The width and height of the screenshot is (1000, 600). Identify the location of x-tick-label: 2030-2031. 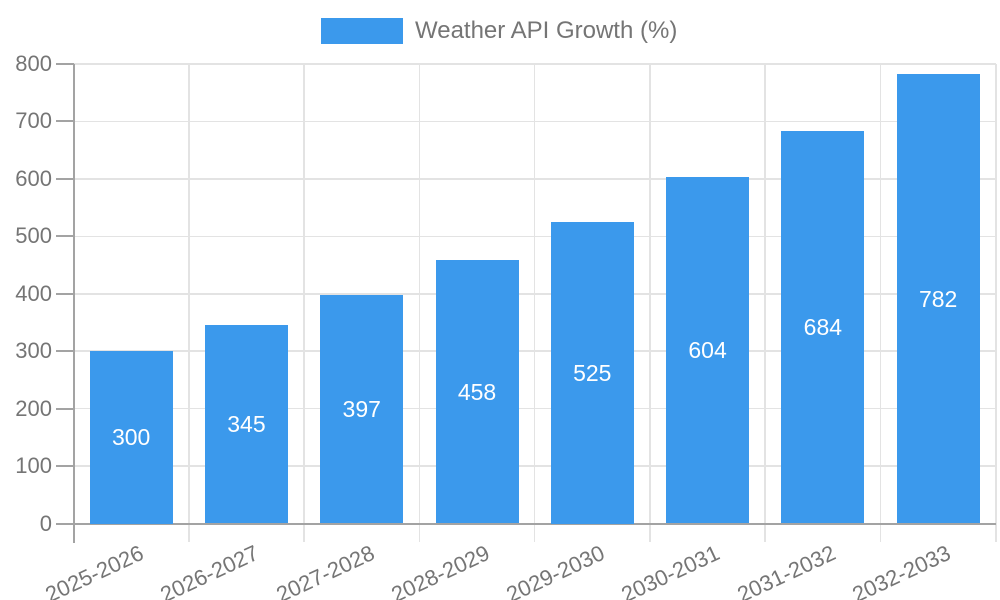
(670, 569).